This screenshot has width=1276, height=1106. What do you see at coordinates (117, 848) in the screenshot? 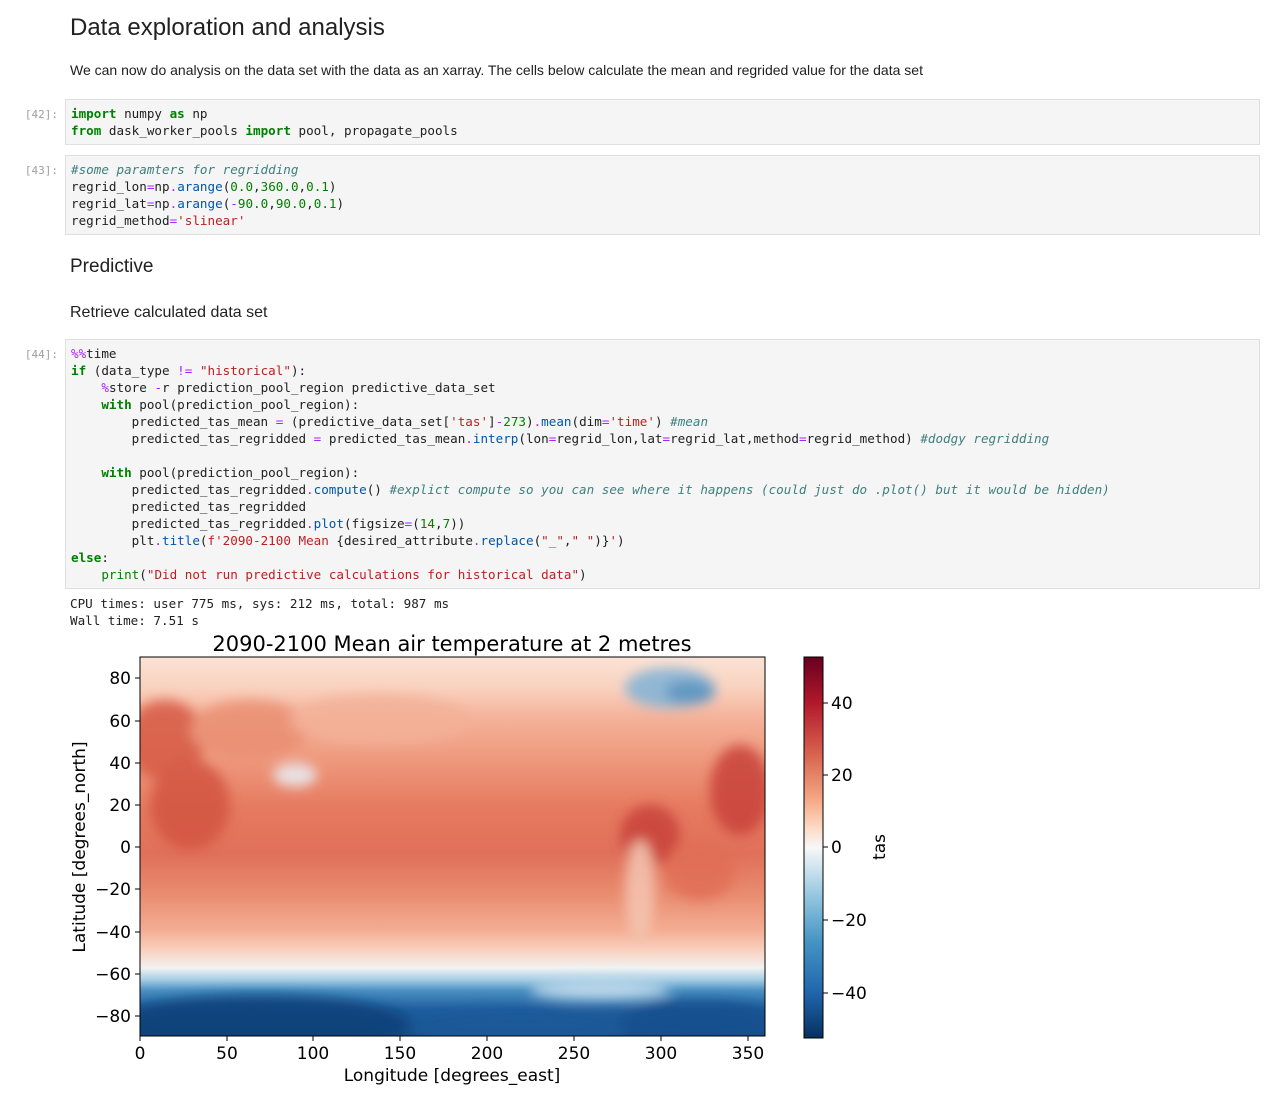
I see `y-axis: 80 60 40 20 0 −20 −40 −60 −80` at bounding box center [117, 848].